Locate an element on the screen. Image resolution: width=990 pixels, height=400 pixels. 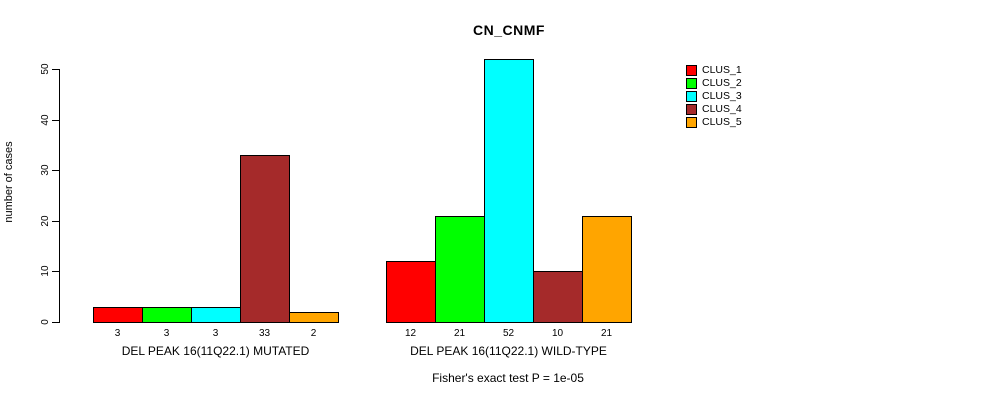
bar-clus_2-group2 is located at coordinates (460, 269).